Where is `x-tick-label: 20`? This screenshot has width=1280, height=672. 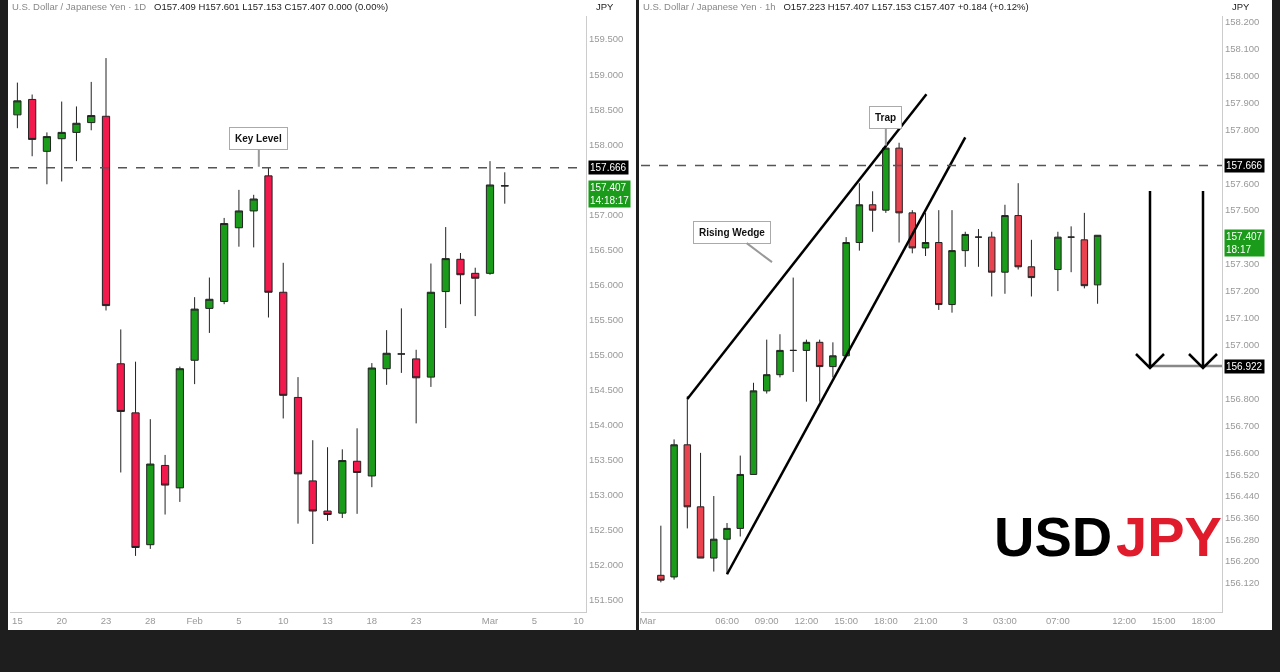 x-tick-label: 20 is located at coordinates (61, 621).